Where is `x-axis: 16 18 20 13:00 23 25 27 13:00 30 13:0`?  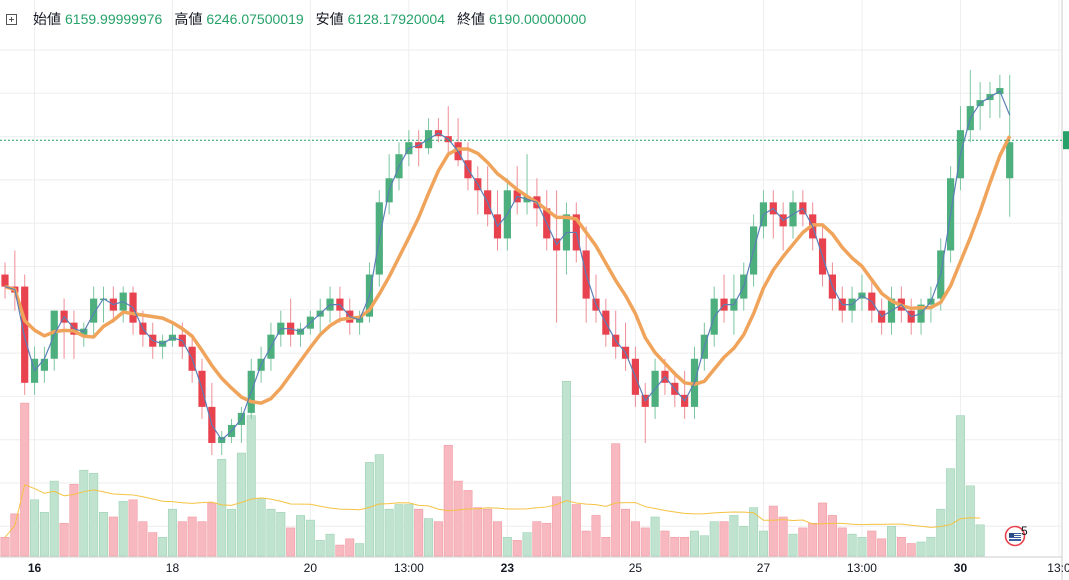
x-axis: 16 18 20 13:00 23 25 27 13:00 30 13:0 is located at coordinates (548, 568).